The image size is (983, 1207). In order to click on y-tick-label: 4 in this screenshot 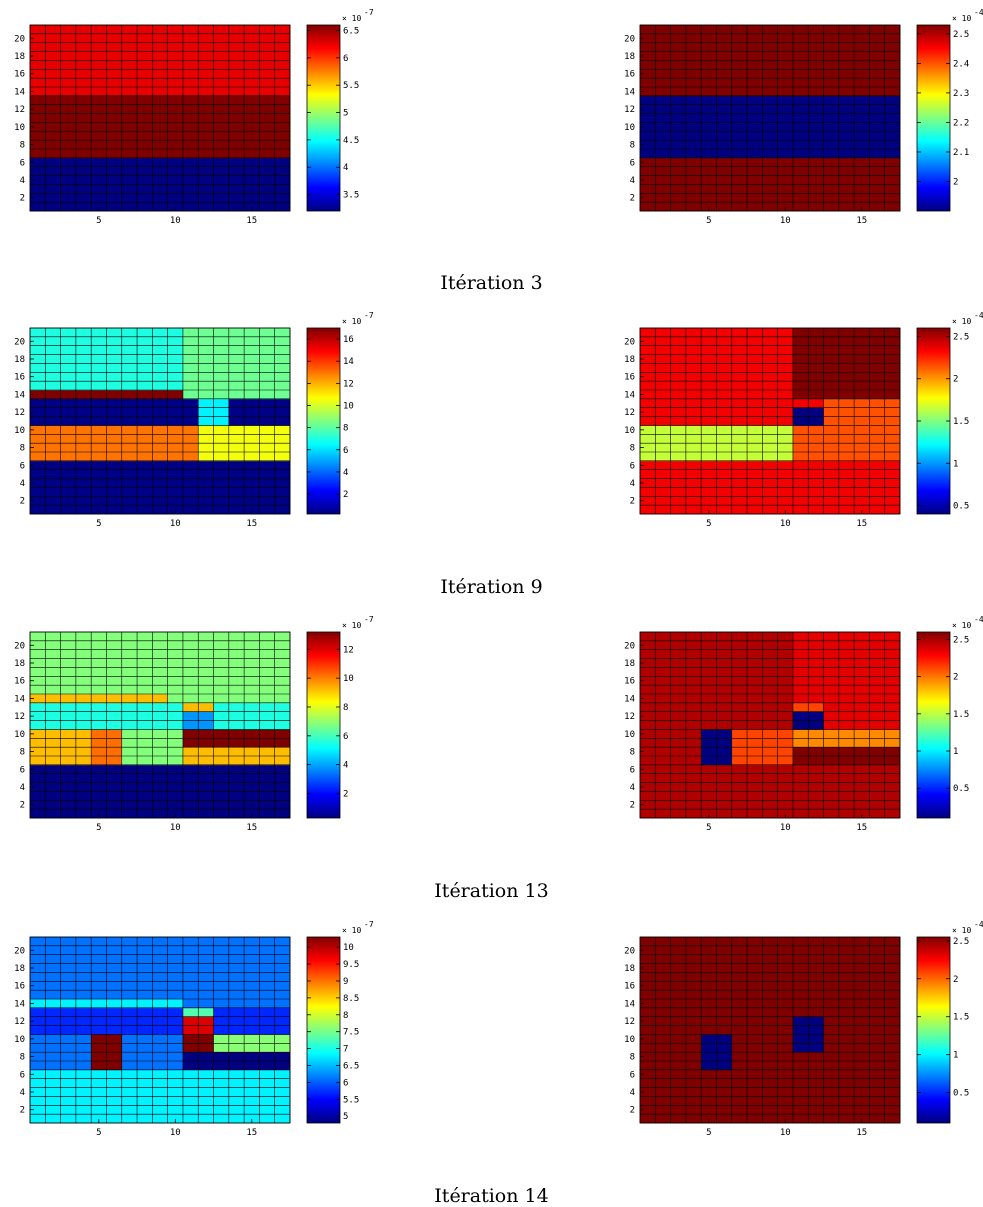, I will do `click(632, 181)`.